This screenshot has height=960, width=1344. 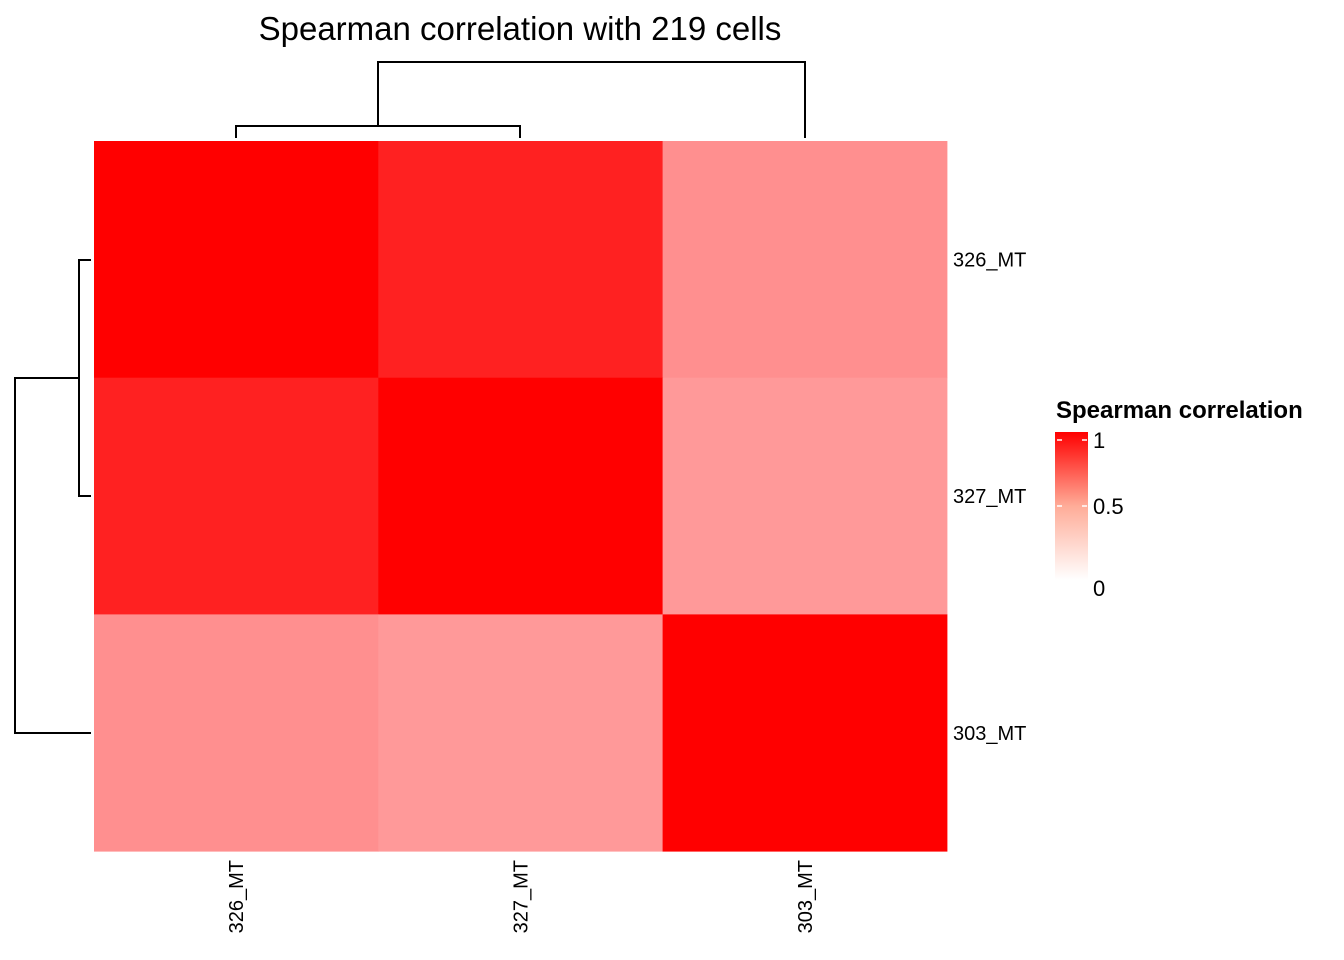 What do you see at coordinates (1179, 499) in the screenshot?
I see `color-legend: Spearman correlation 10.50` at bounding box center [1179, 499].